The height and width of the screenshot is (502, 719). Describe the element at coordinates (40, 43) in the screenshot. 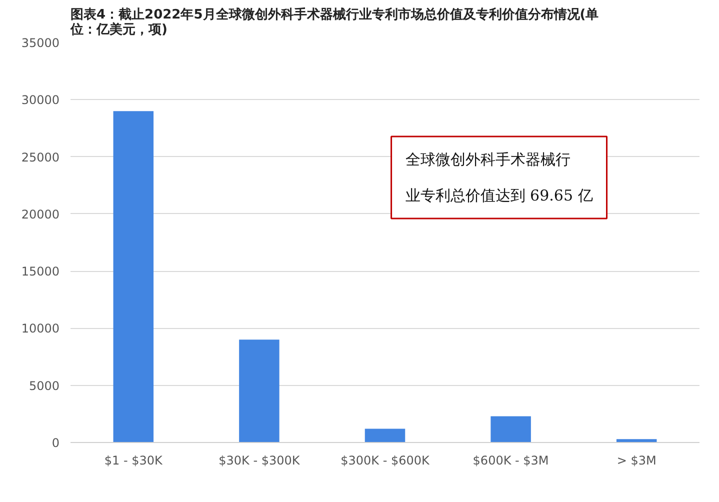

I see `y-tick-label: 35000` at that location.